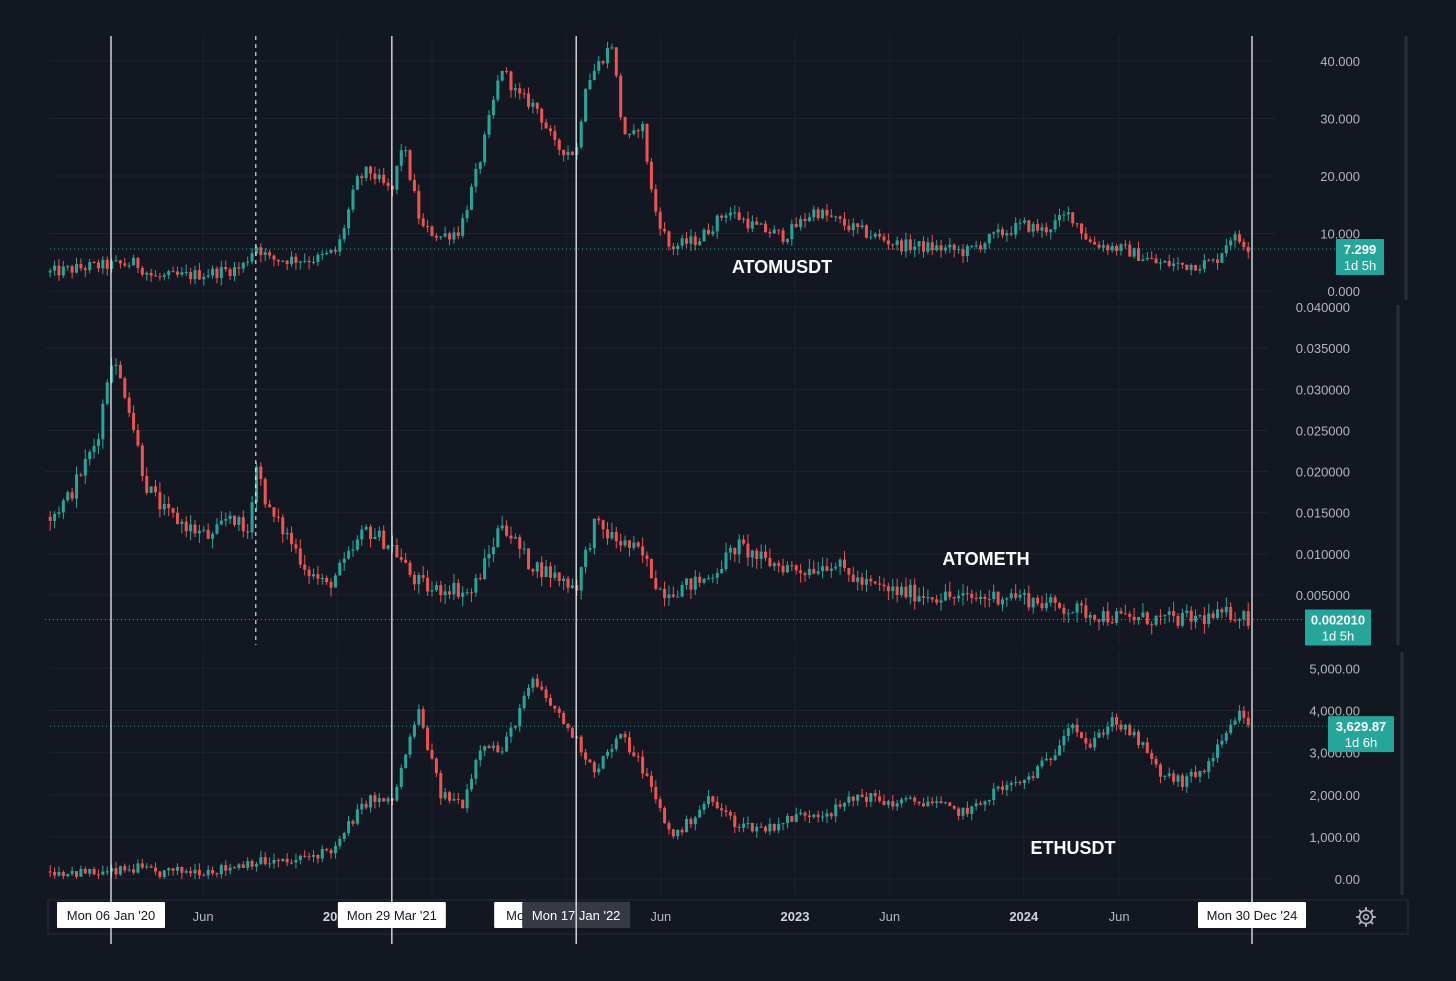 Image resolution: width=1456 pixels, height=981 pixels. Describe the element at coordinates (985, 559) in the screenshot. I see `symbol-label: ATOMETH` at that location.